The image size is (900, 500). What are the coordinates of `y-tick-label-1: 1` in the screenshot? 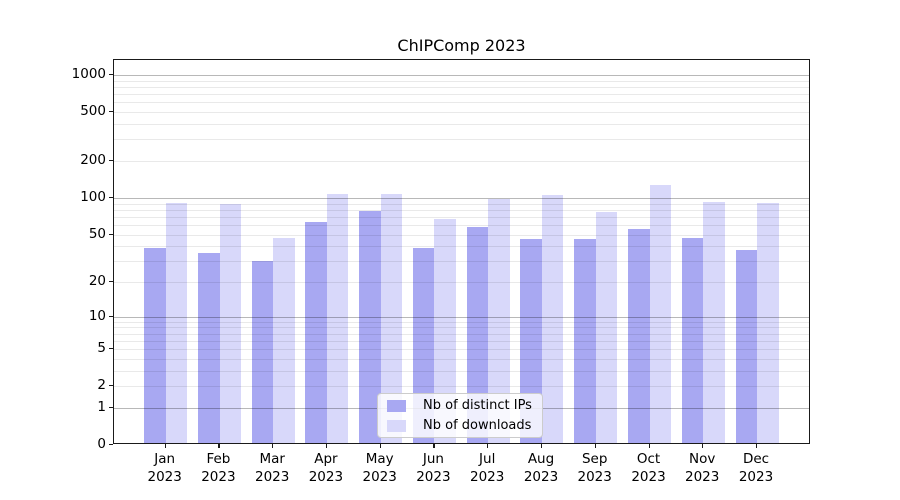 It's located at (101, 406).